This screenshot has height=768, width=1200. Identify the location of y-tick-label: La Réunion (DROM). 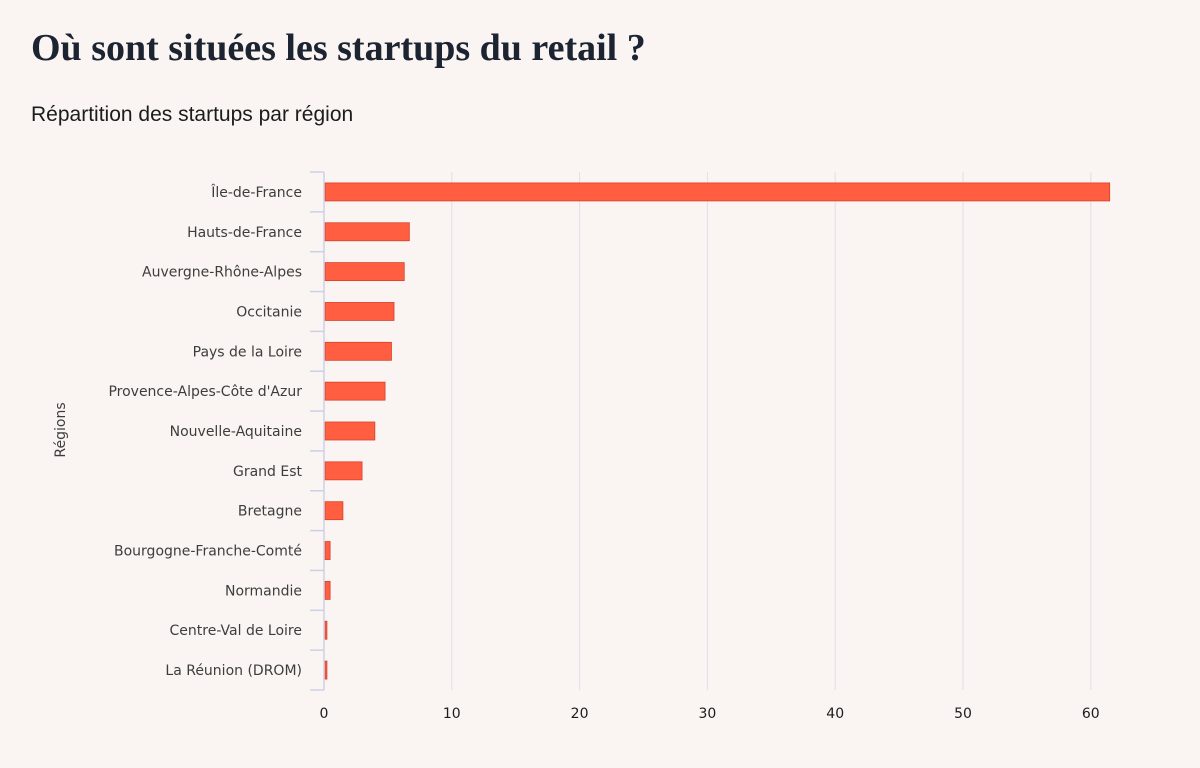
(233, 671).